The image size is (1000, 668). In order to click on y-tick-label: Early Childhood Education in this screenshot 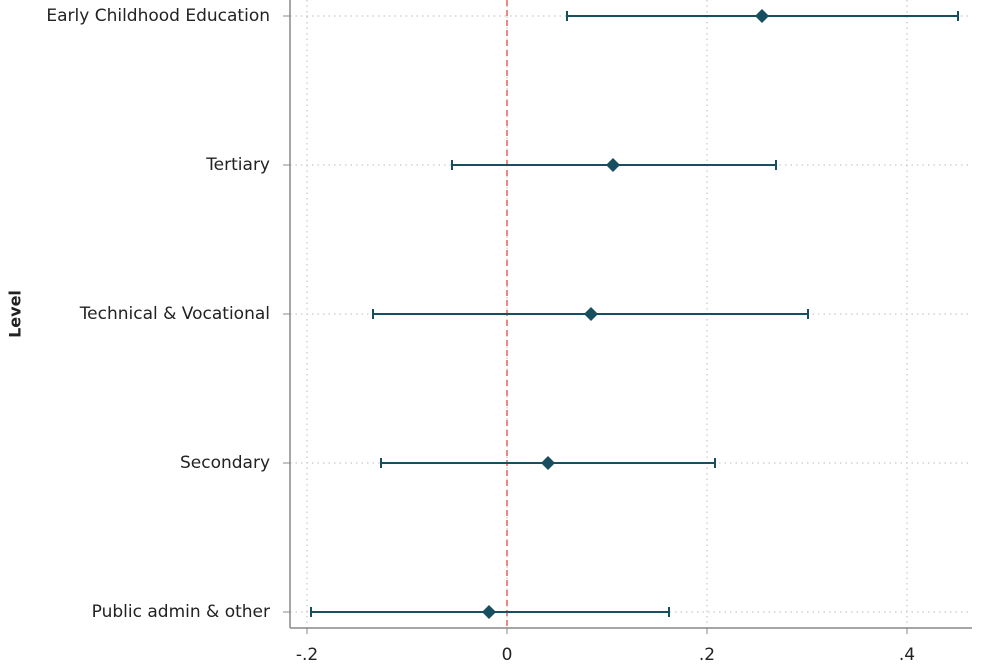, I will do `click(158, 16)`.